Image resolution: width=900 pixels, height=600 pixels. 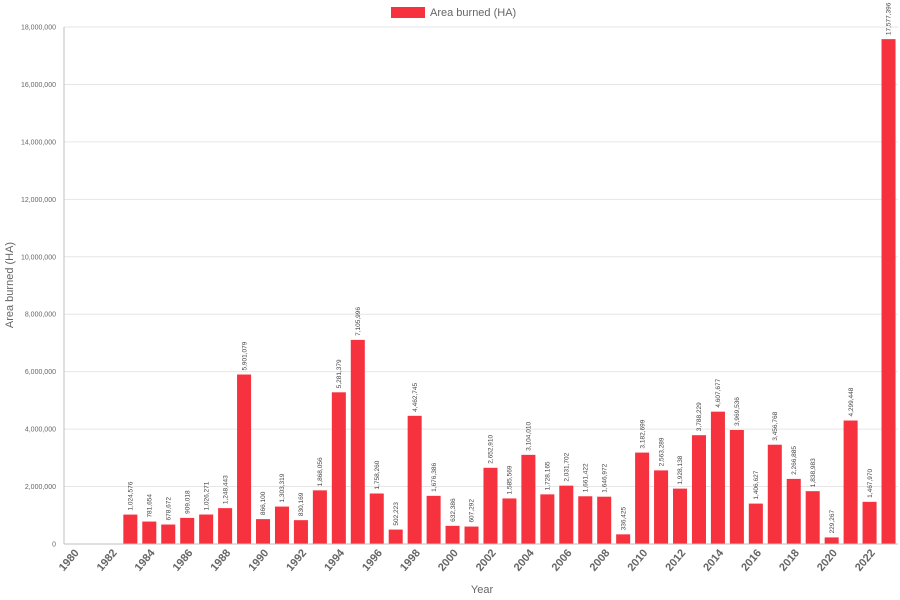 I want to click on bar-value-label: 3,182,699, so click(x=642, y=433).